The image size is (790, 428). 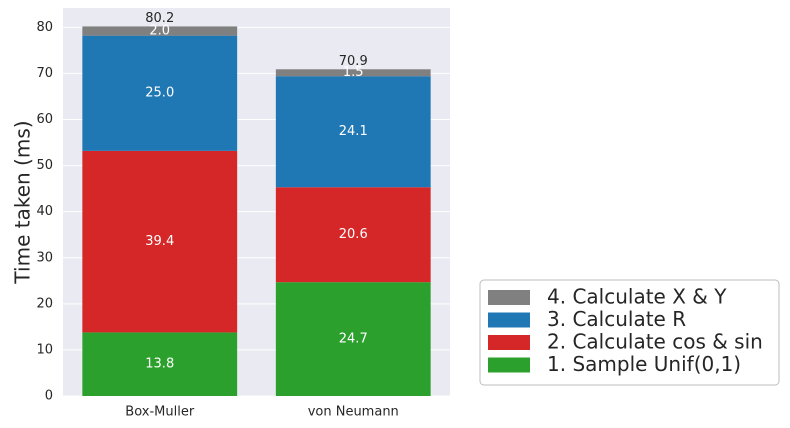 I want to click on y-tick-label: 70, so click(x=44, y=73).